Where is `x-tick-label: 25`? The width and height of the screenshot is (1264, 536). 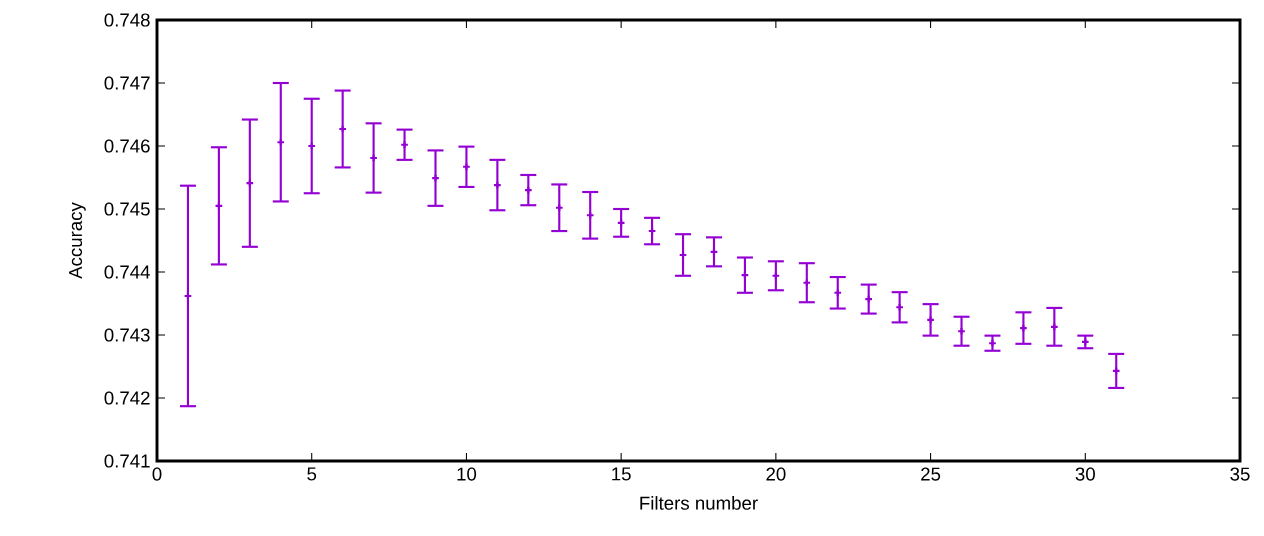 x-tick-label: 25 is located at coordinates (931, 474).